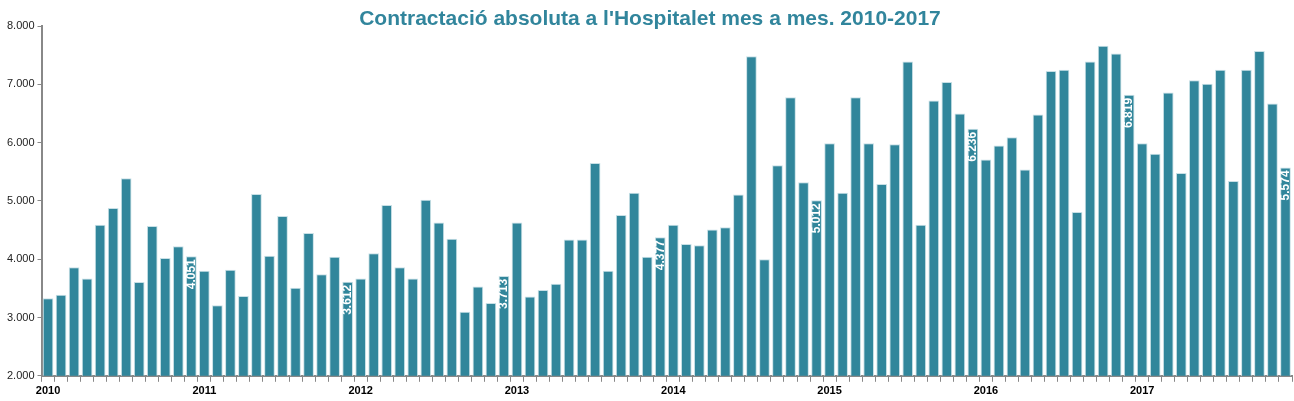  I want to click on y-tick-label: 8.000, so click(21, 25).